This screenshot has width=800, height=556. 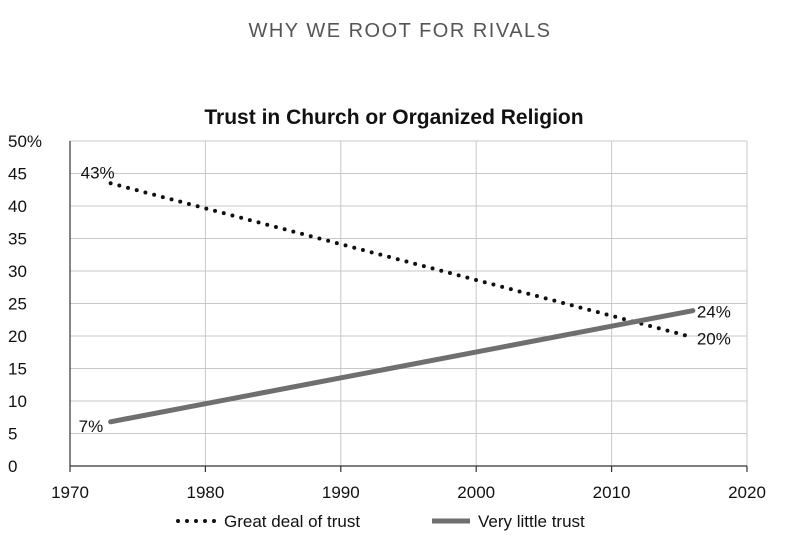 I want to click on legend-label-2: Very little trust, so click(x=531, y=521).